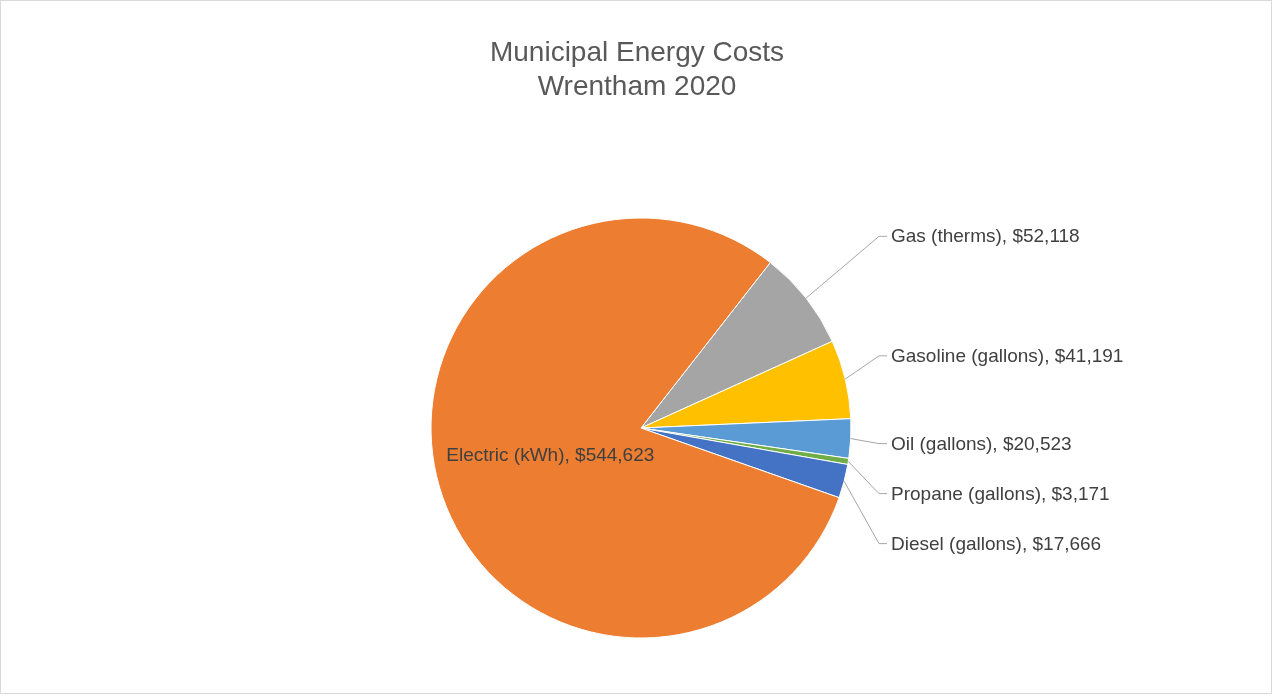  What do you see at coordinates (637, 85) in the screenshot?
I see `chart-subtitle: Wrentham 2020` at bounding box center [637, 85].